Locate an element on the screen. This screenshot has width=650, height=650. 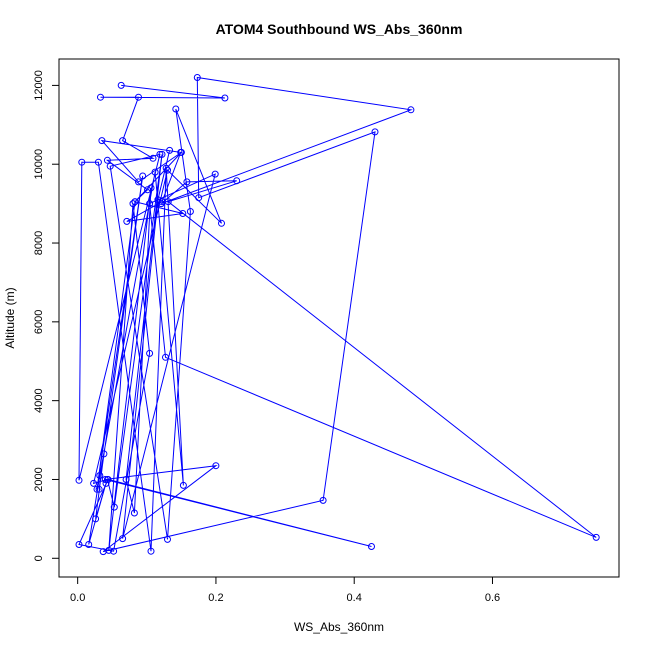
x-axis: 0.0 0.2 0.4 0.6 is located at coordinates (285, 590).